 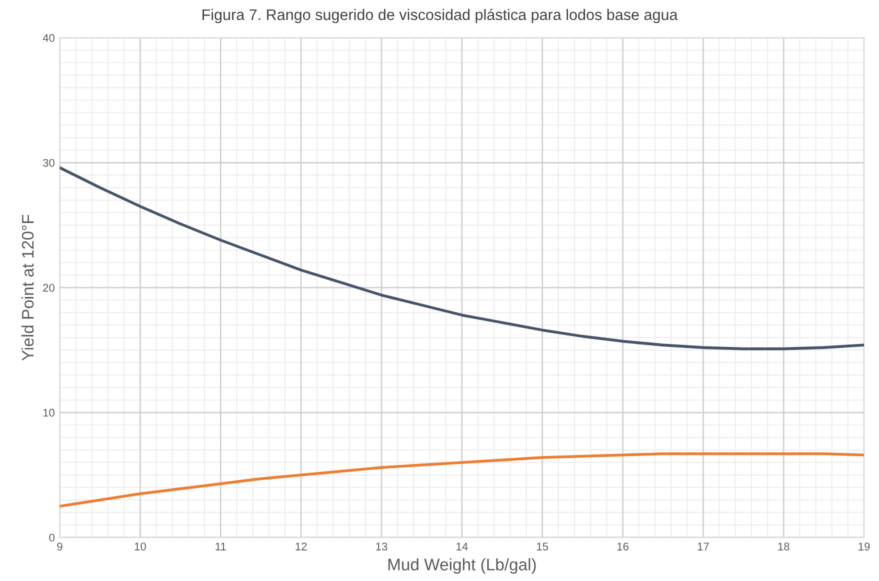 I want to click on x-tick-label: 12, so click(x=301, y=546).